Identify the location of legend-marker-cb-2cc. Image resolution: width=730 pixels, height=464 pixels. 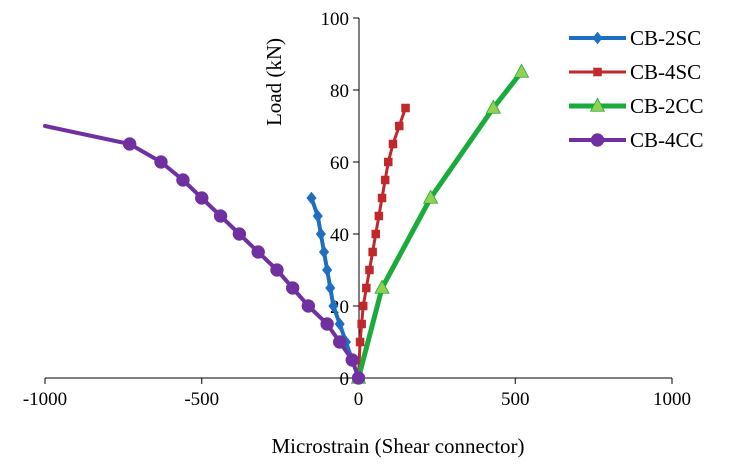
(597, 104).